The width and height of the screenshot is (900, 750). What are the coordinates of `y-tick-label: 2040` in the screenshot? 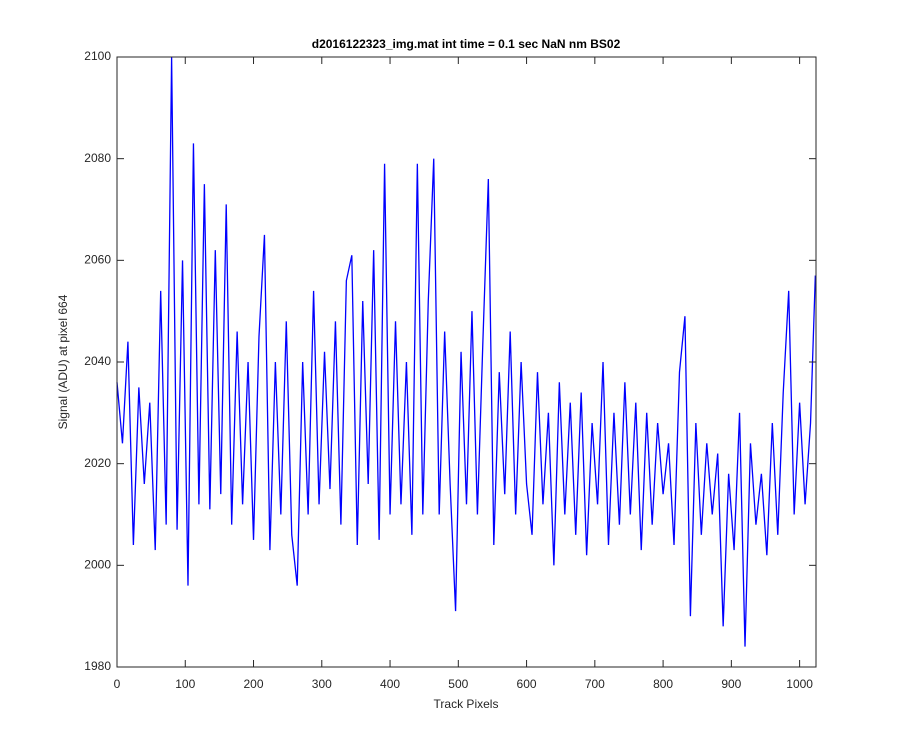 It's located at (97, 361).